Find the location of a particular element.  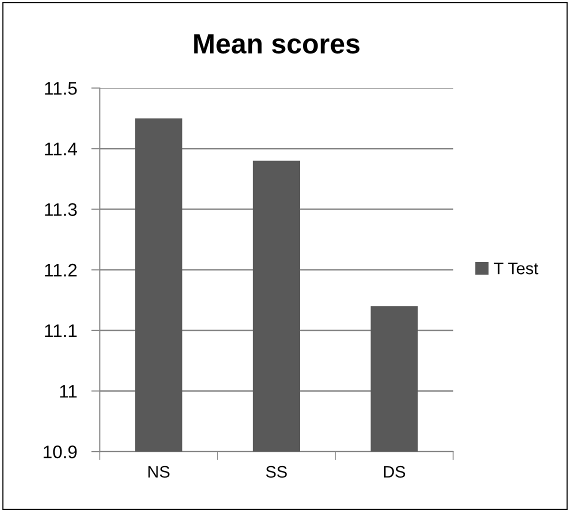

x-tick-label: DS is located at coordinates (395, 472).